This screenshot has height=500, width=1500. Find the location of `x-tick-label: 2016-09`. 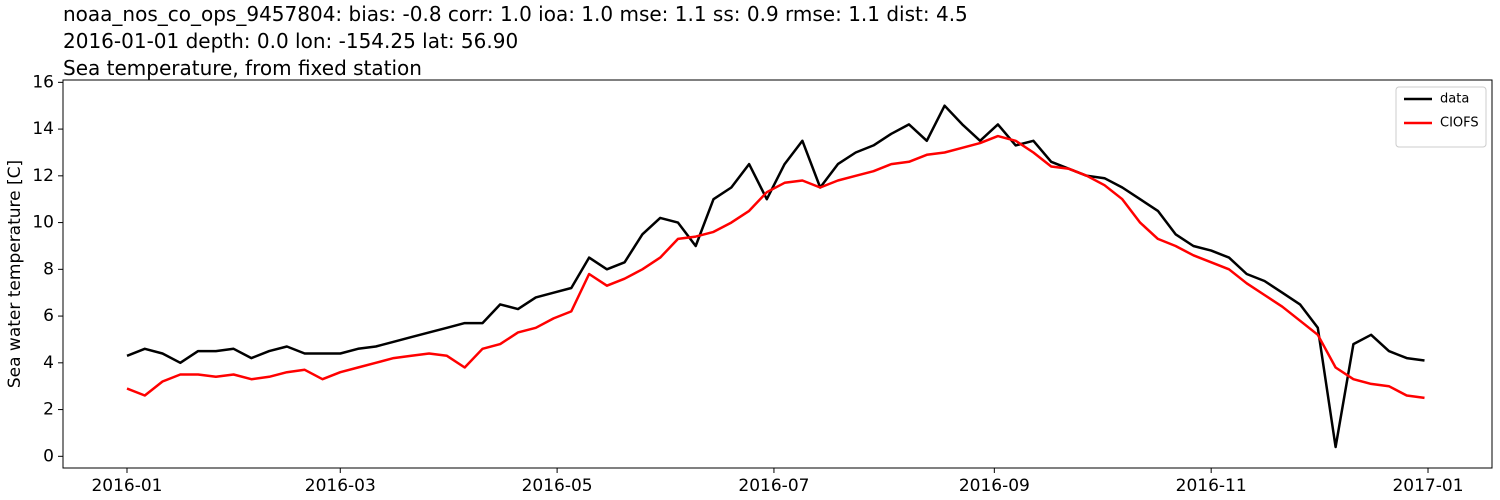

x-tick-label: 2016-09 is located at coordinates (994, 486).